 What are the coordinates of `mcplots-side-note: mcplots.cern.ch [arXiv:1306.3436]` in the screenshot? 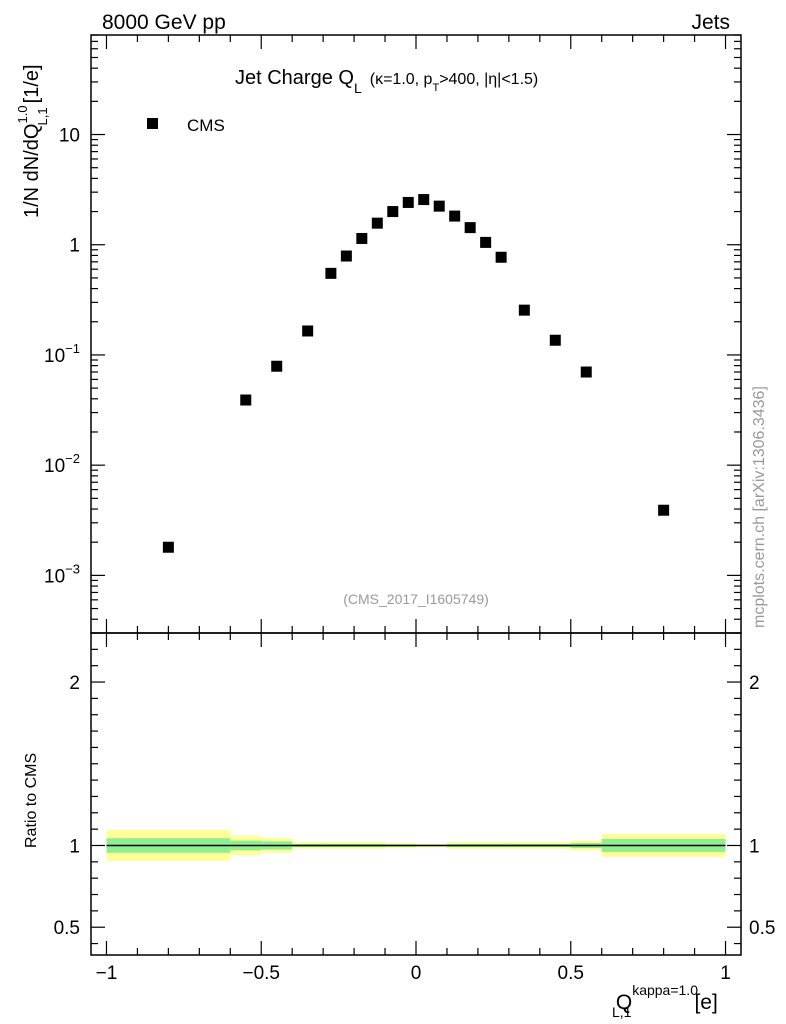 It's located at (759, 507).